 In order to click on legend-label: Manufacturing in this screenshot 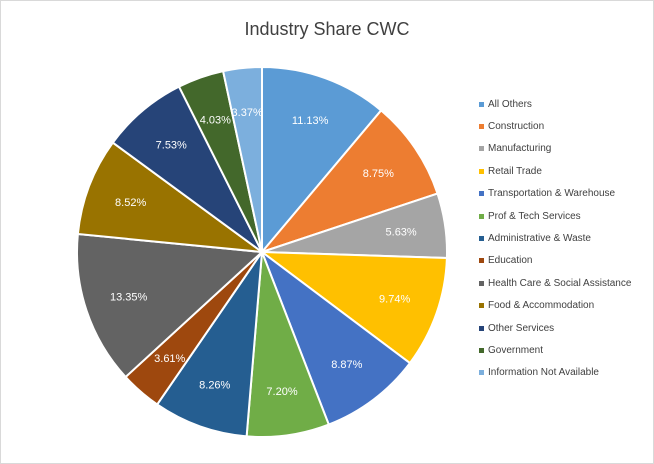, I will do `click(520, 149)`.